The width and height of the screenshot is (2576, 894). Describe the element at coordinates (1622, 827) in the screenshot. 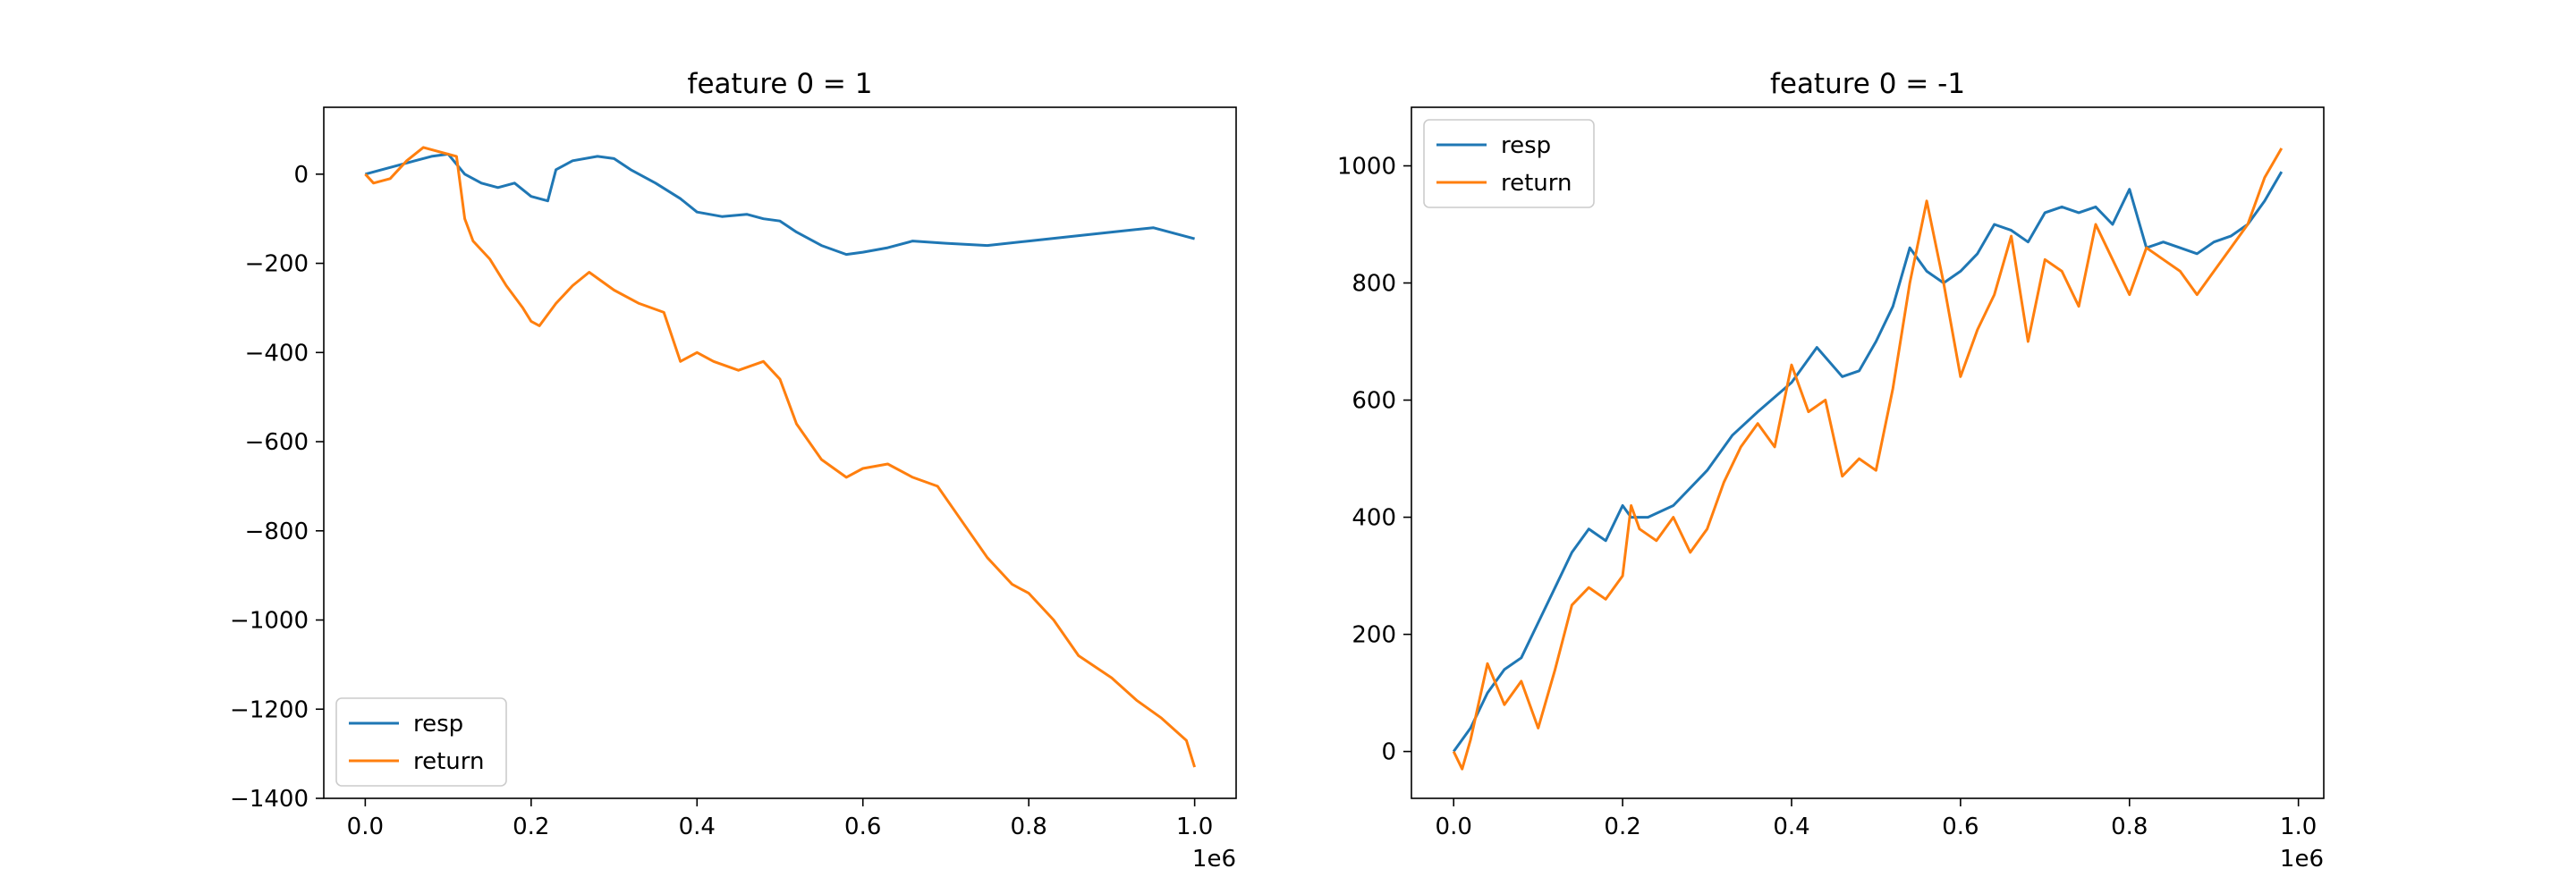

I see `right-x-tick-label: 0.2` at that location.